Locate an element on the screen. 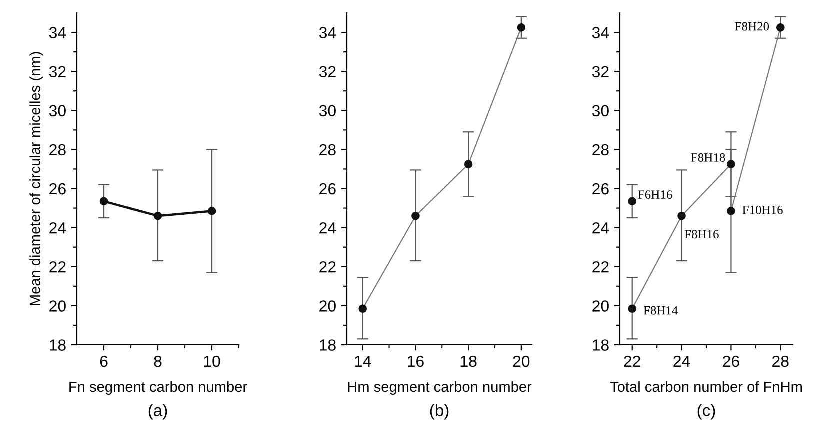  x-tick-label: 16 is located at coordinates (416, 362).